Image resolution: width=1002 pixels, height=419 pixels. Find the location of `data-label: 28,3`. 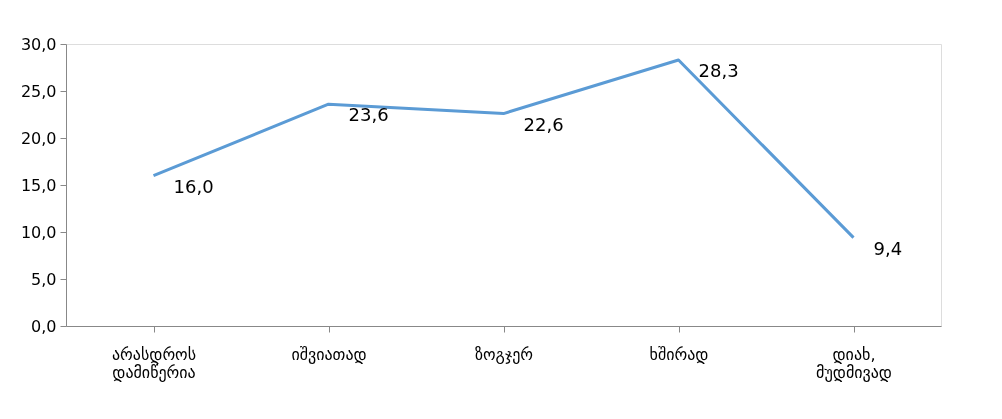

data-label: 28,3 is located at coordinates (718, 70).